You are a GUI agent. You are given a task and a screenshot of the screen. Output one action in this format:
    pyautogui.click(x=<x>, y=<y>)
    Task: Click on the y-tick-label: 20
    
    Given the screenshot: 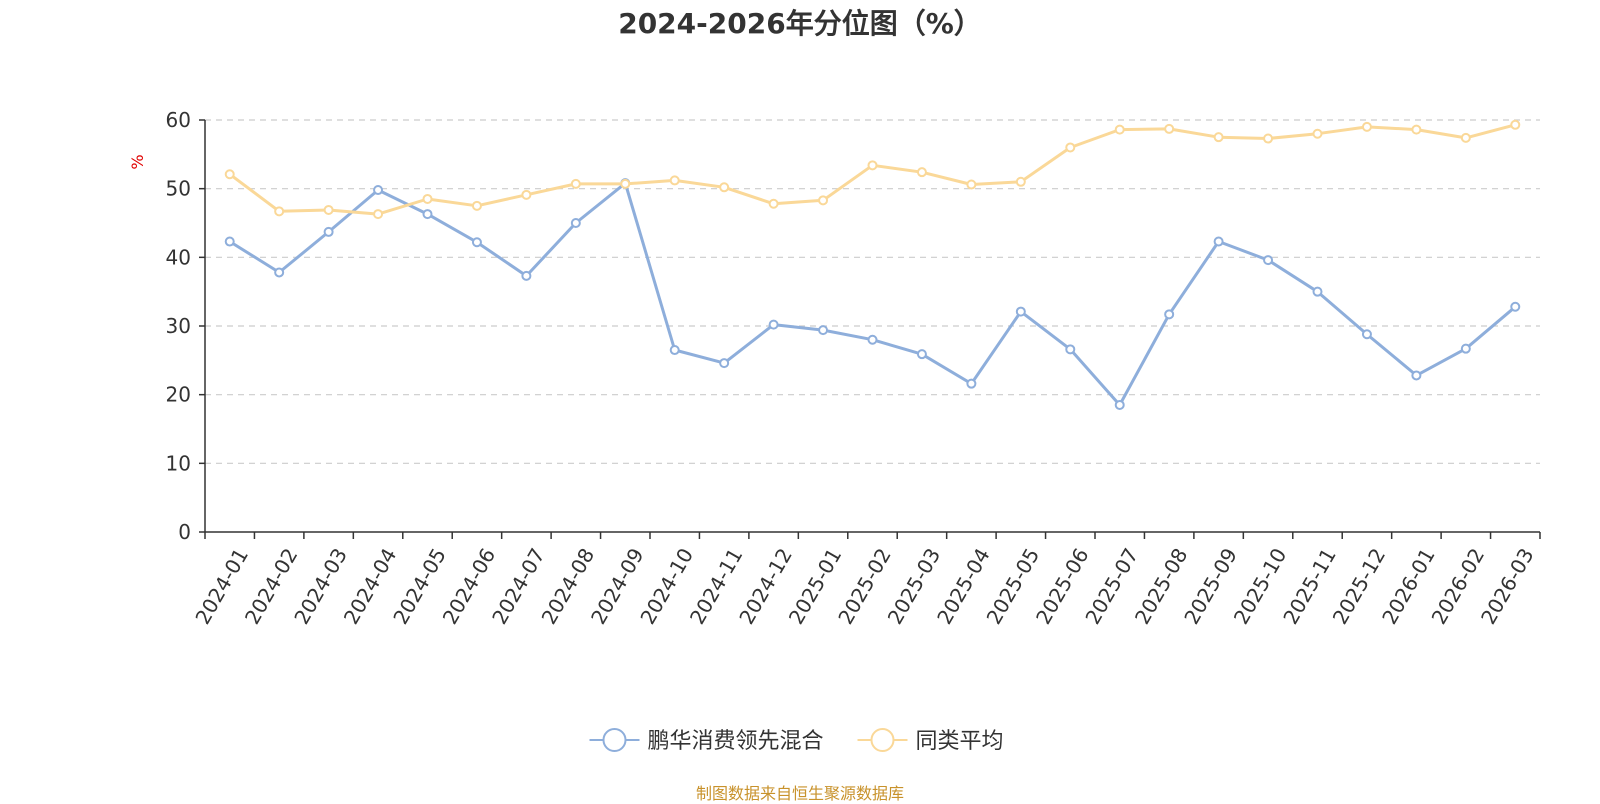 What is the action you would take?
    pyautogui.click(x=178, y=395)
    